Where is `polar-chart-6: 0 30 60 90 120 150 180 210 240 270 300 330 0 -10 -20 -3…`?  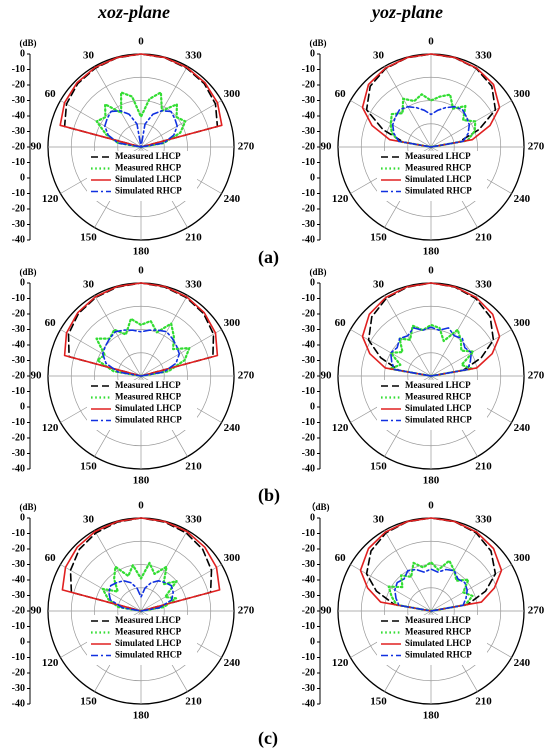 polar-chart-6: 0 30 60 90 120 150 180 210 240 270 300 330 0 -10 -20 -3… is located at coordinates (423, 611).